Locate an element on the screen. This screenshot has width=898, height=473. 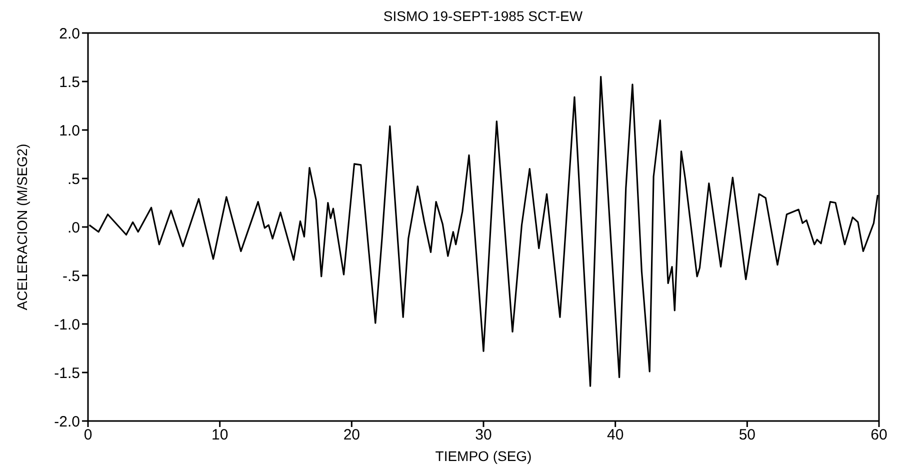
x-tick-label: 60 is located at coordinates (879, 435).